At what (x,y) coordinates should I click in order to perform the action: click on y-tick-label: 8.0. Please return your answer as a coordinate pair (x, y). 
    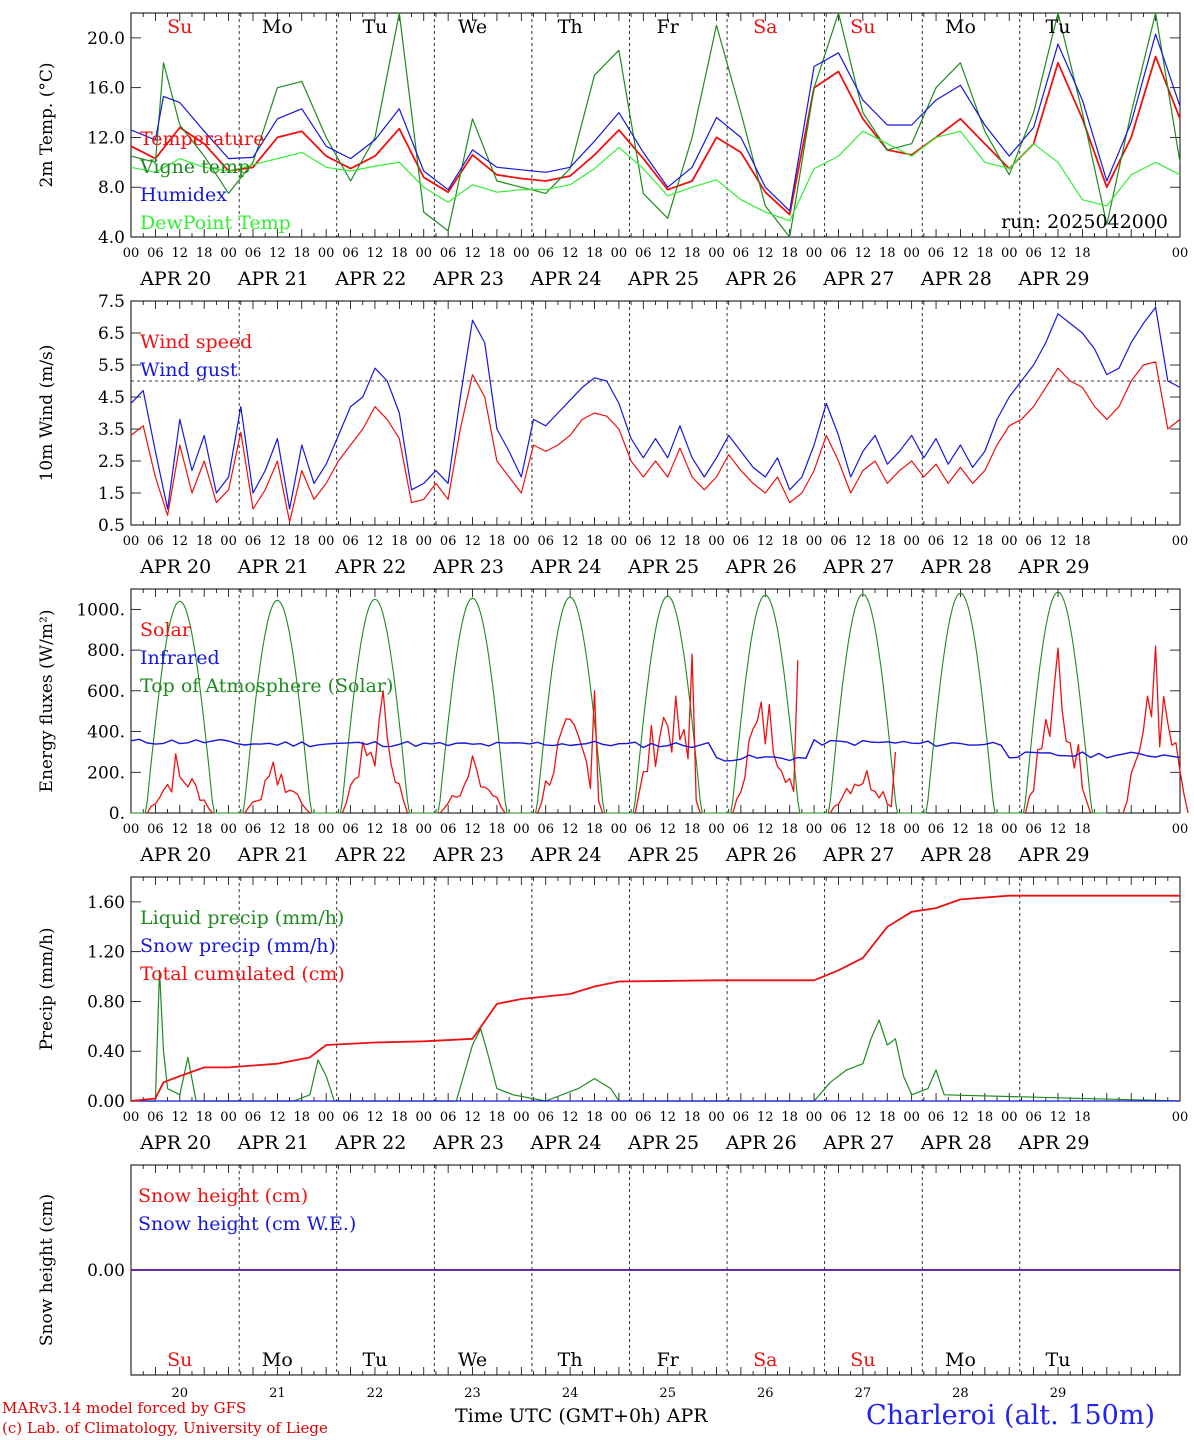
    Looking at the image, I should click on (111, 188).